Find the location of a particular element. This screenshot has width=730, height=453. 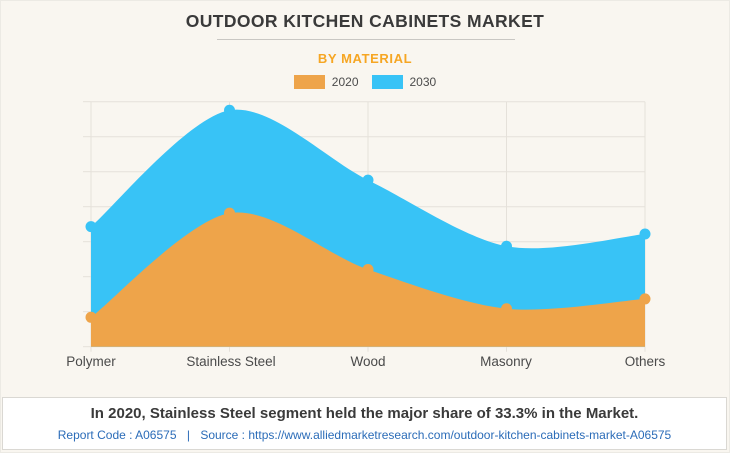

category-label-stainless-steel: Stainless Steel is located at coordinates (231, 361).